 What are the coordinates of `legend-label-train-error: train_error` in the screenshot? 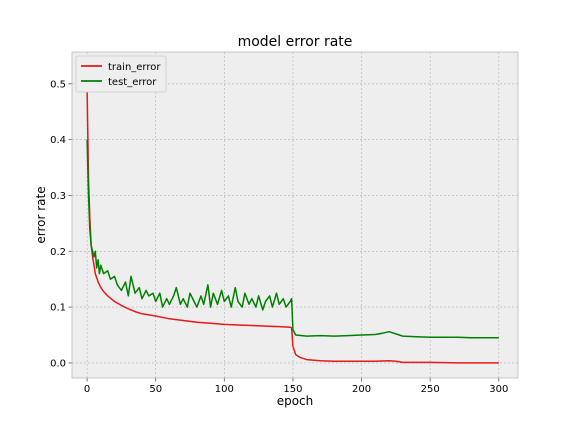 It's located at (134, 67).